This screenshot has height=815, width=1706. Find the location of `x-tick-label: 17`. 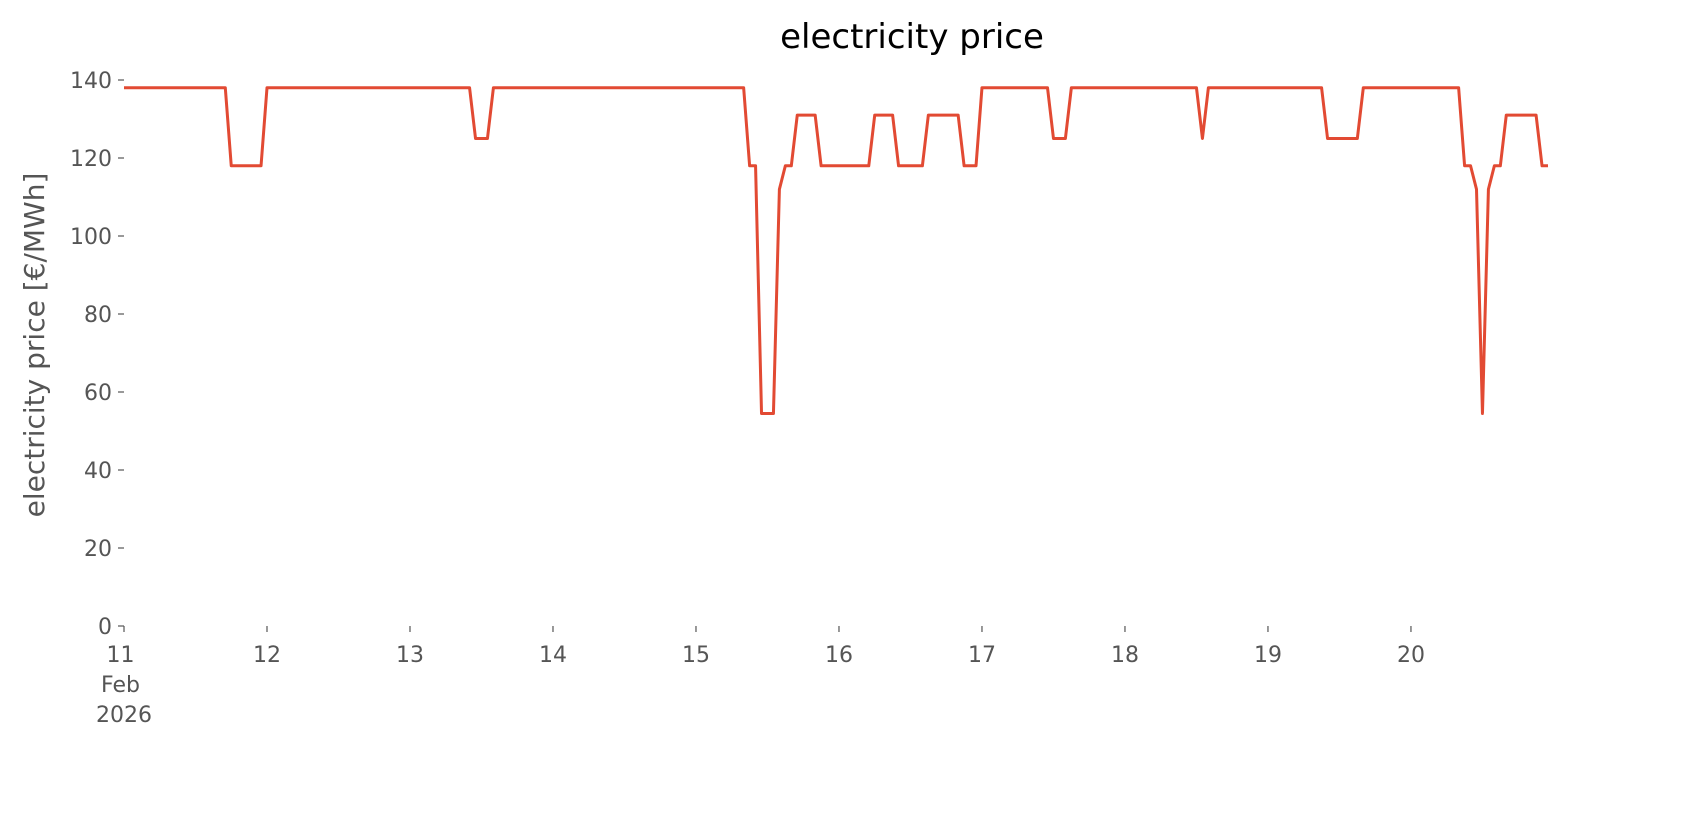

x-tick-label: 17 is located at coordinates (982, 655).